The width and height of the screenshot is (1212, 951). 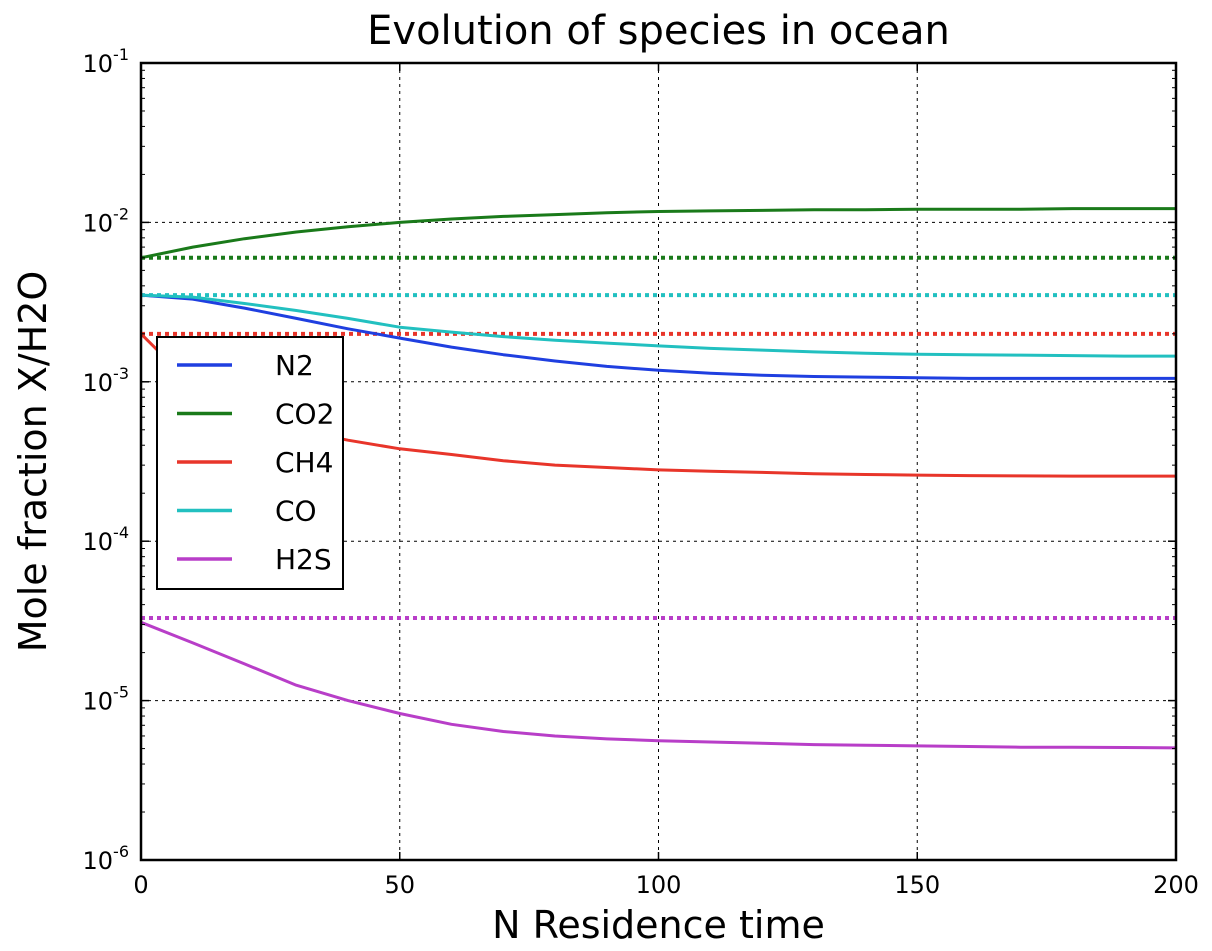 I want to click on legend-label-co: CO, so click(x=296, y=511).